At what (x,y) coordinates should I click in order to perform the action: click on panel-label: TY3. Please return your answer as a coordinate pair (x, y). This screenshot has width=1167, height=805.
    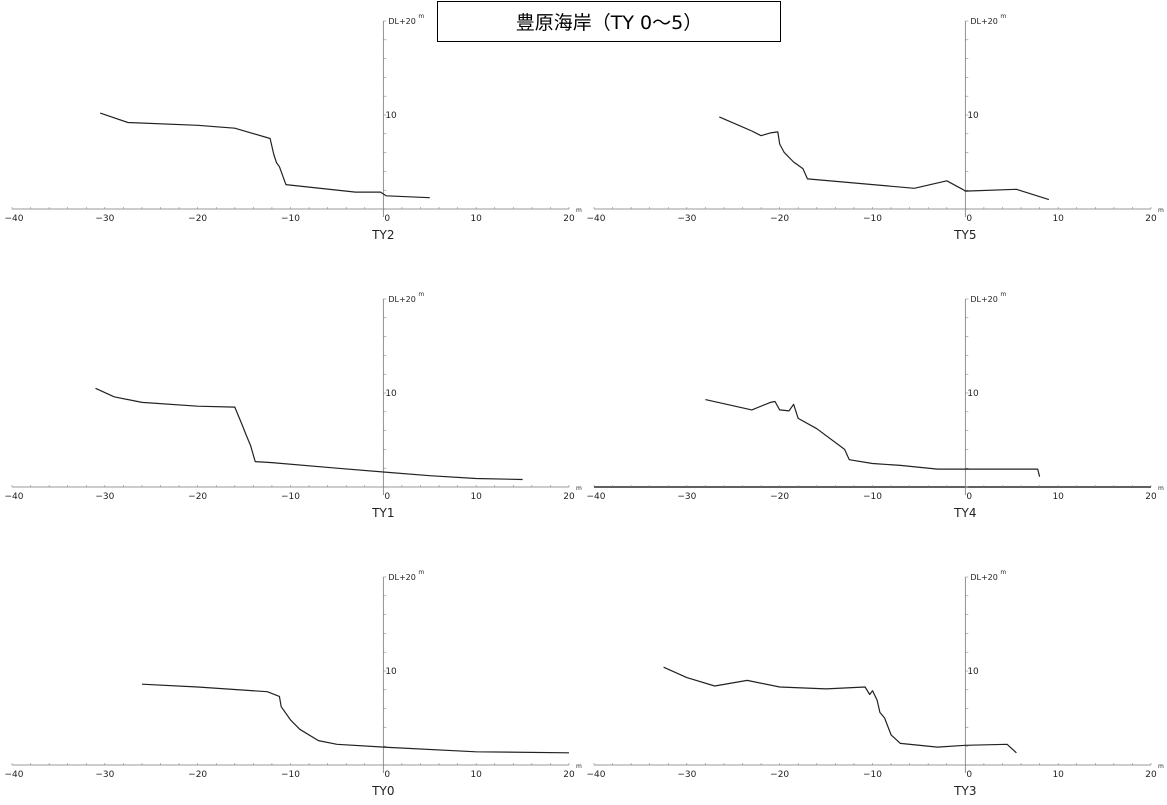
    Looking at the image, I should click on (964, 791).